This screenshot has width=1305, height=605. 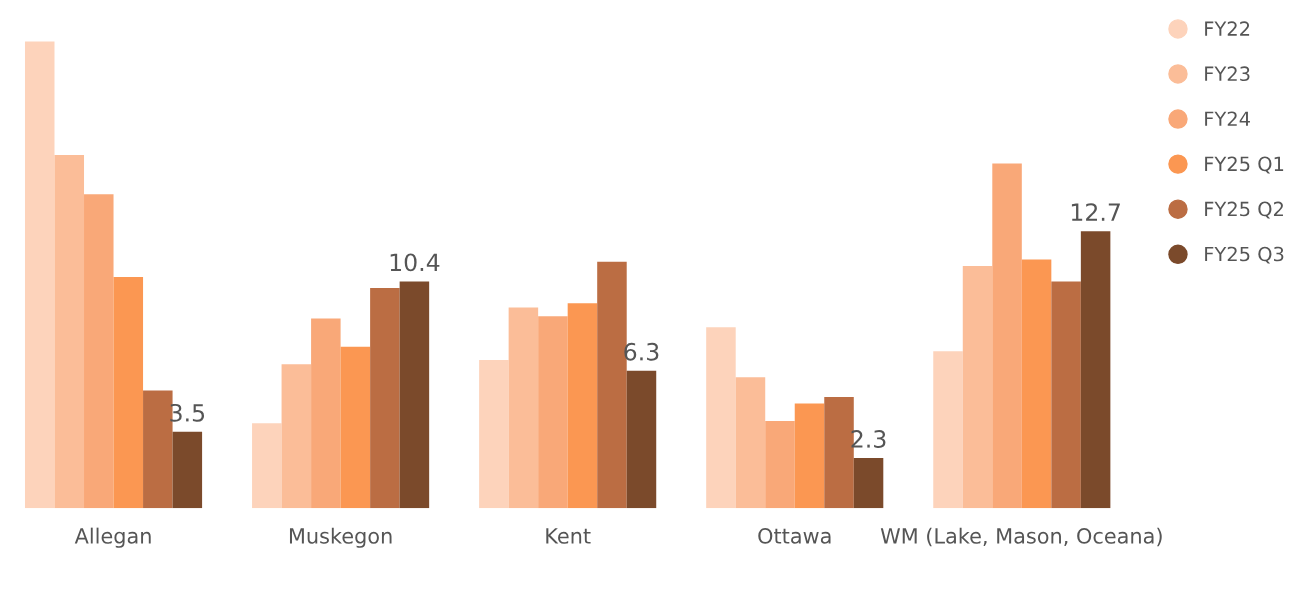 I want to click on x-tick-label: Muskegon, so click(x=340, y=537).